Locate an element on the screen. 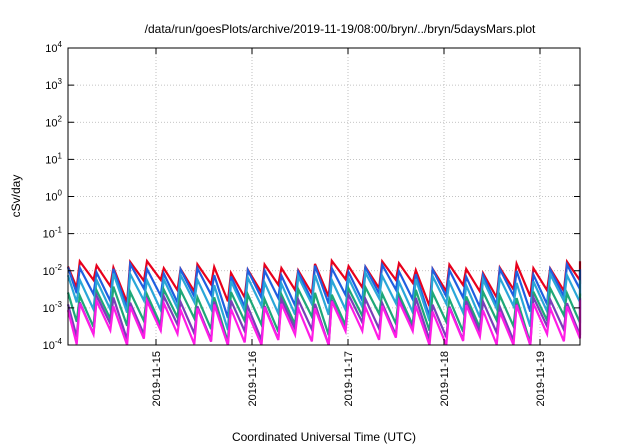 The width and height of the screenshot is (640, 448). y-tick-label: 10⁻¹ is located at coordinates (53, 233).